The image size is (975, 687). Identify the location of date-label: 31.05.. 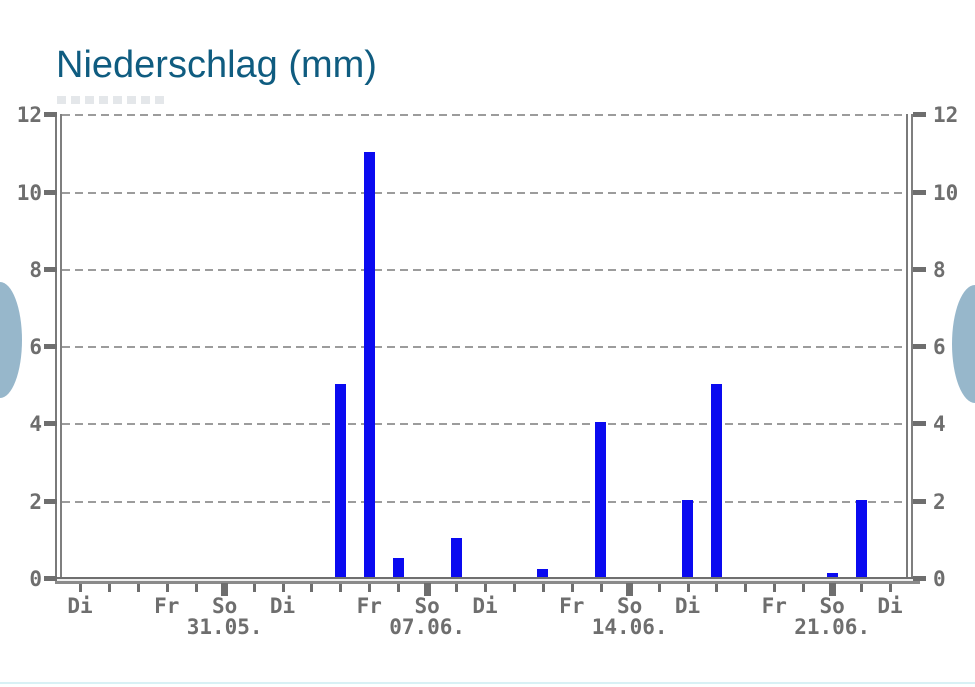
(224, 627).